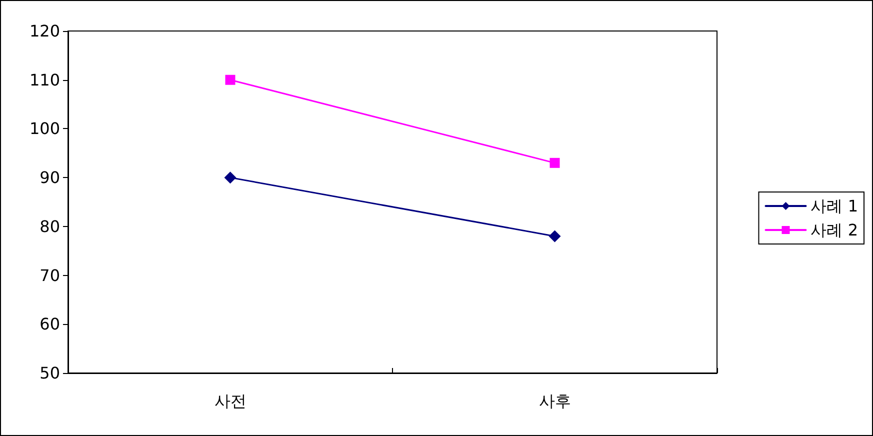 The image size is (873, 436). I want to click on y-tick-label: 110, so click(44, 80).